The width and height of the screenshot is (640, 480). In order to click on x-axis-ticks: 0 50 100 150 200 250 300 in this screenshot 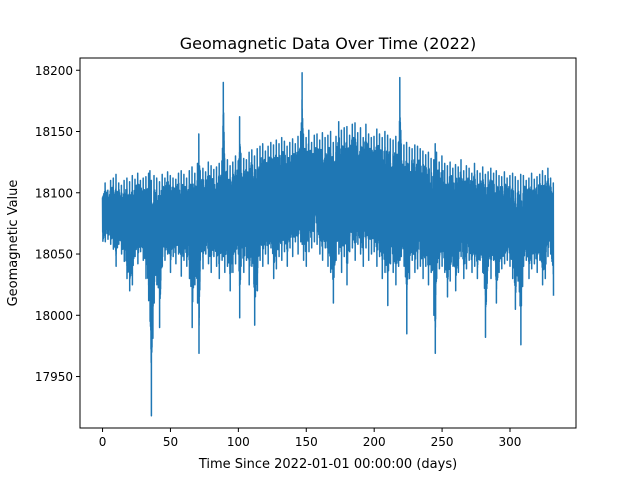, I will do `click(310, 438)`.